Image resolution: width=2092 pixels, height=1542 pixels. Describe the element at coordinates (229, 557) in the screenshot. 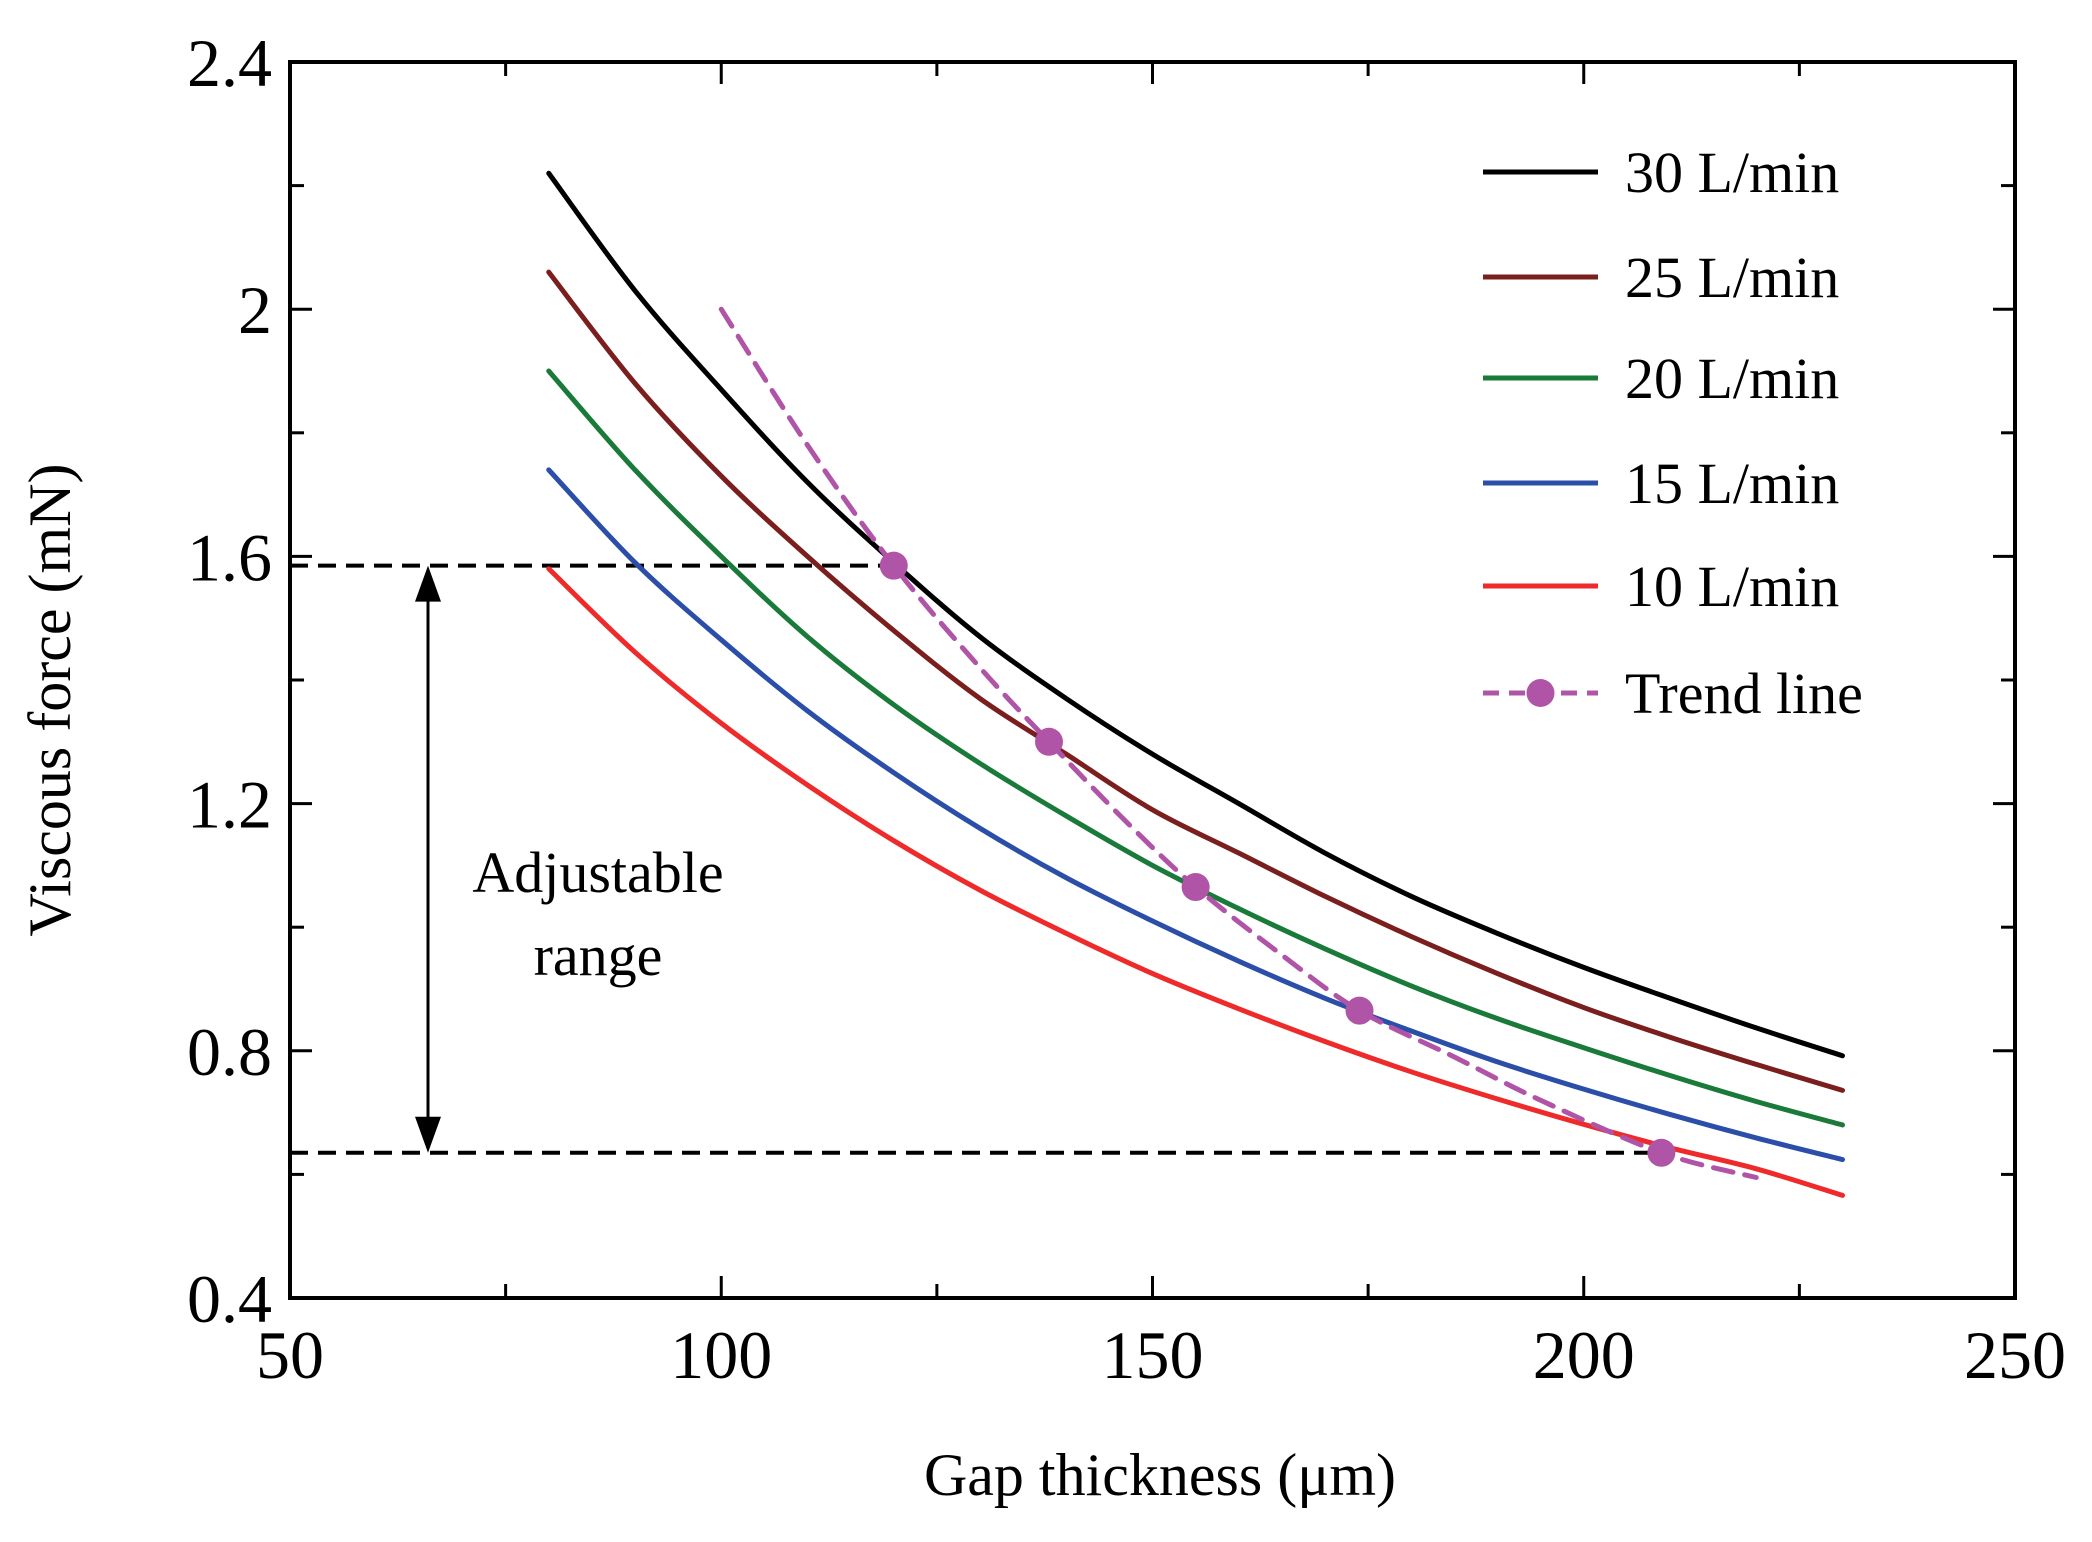

I see `y-tick-label: 1.6` at that location.